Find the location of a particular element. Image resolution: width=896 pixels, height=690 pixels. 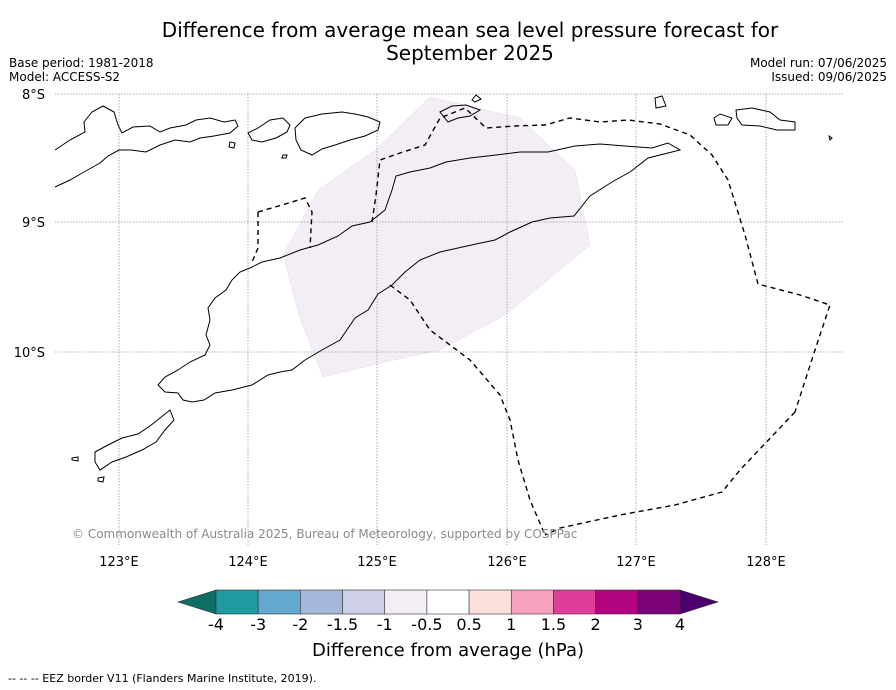

colorbar-tick-label: -3 is located at coordinates (258, 624).